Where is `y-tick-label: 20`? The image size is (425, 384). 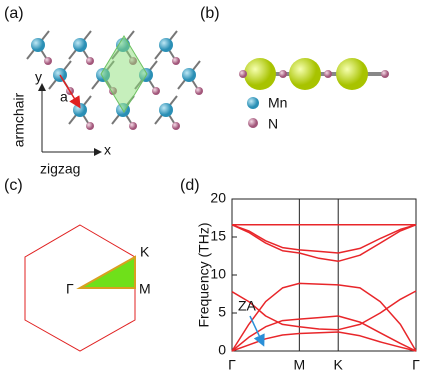
y-tick-label: 20 is located at coordinates (218, 198).